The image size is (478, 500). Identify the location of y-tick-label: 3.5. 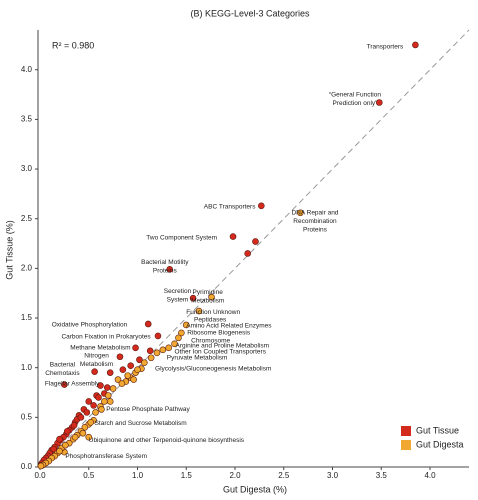
(27, 118).